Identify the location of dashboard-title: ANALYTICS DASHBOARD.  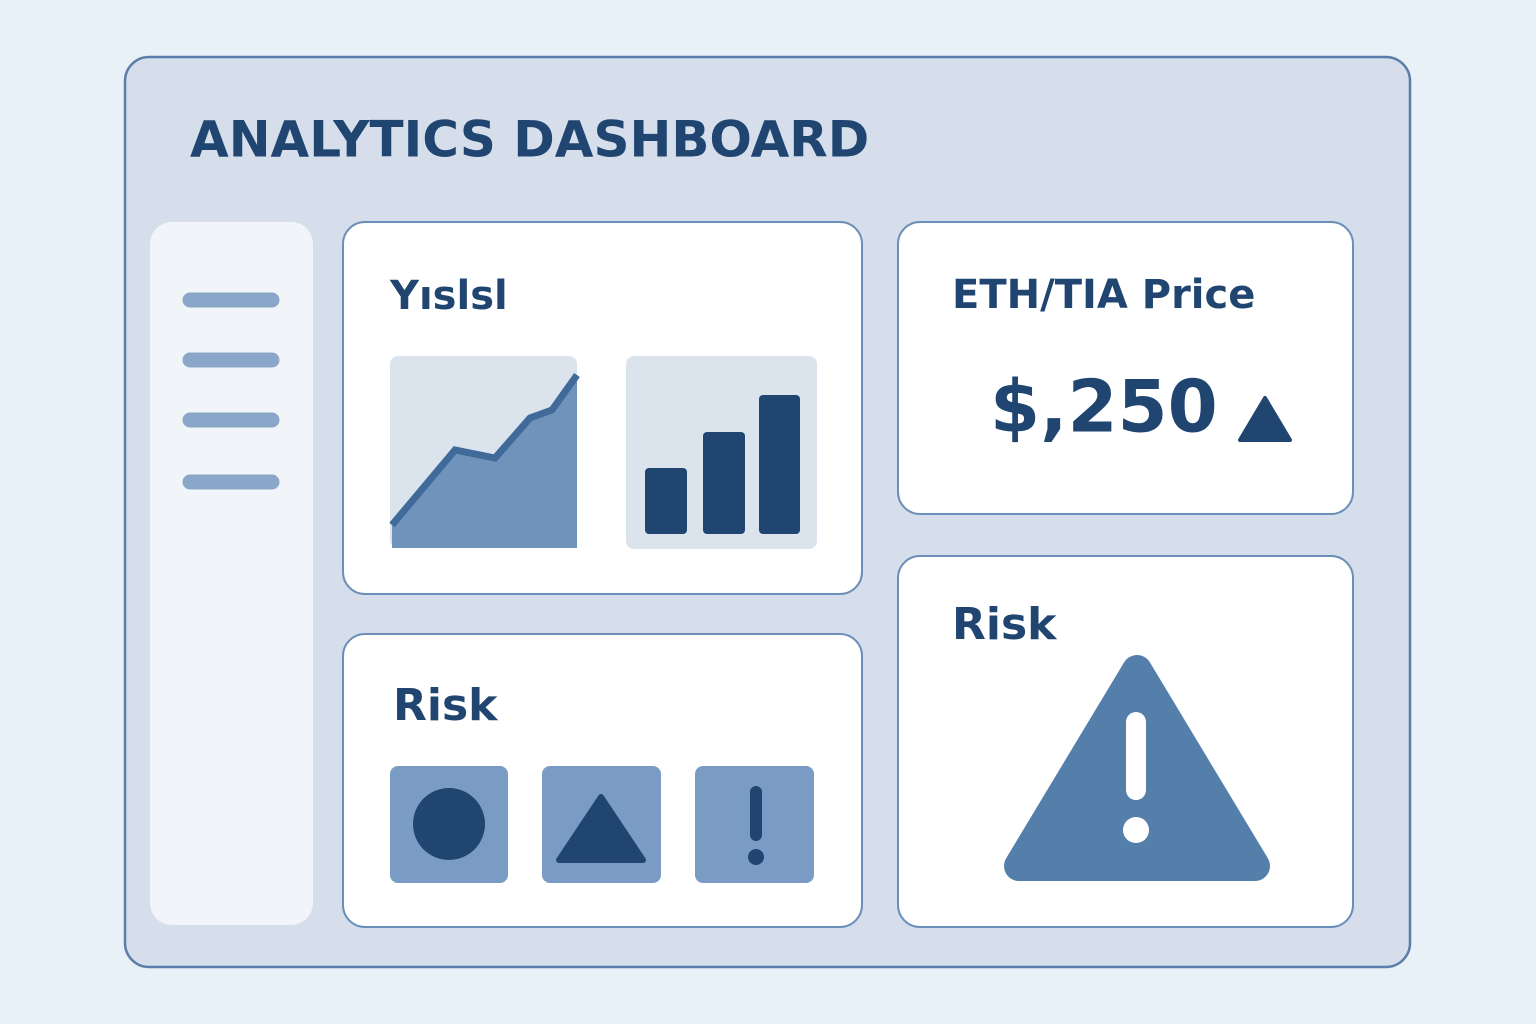
(529, 140).